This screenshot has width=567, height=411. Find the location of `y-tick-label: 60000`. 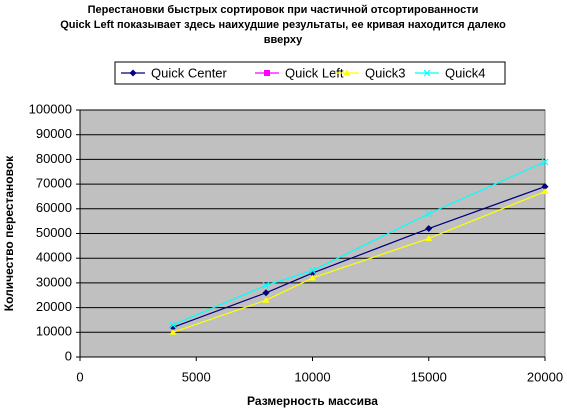

y-tick-label: 60000 is located at coordinates (54, 207).